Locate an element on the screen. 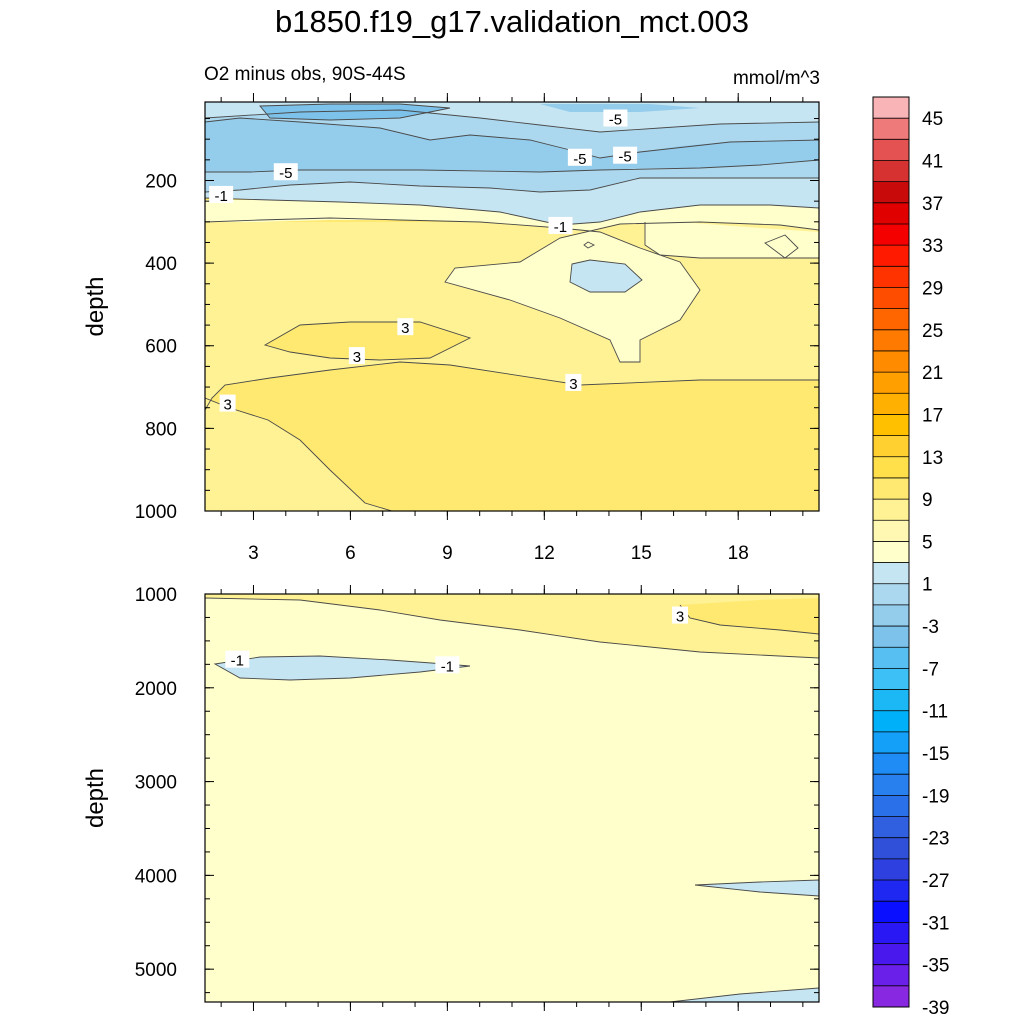 This screenshot has width=1024, height=1024. colorbar-label: -11 is located at coordinates (935, 712).